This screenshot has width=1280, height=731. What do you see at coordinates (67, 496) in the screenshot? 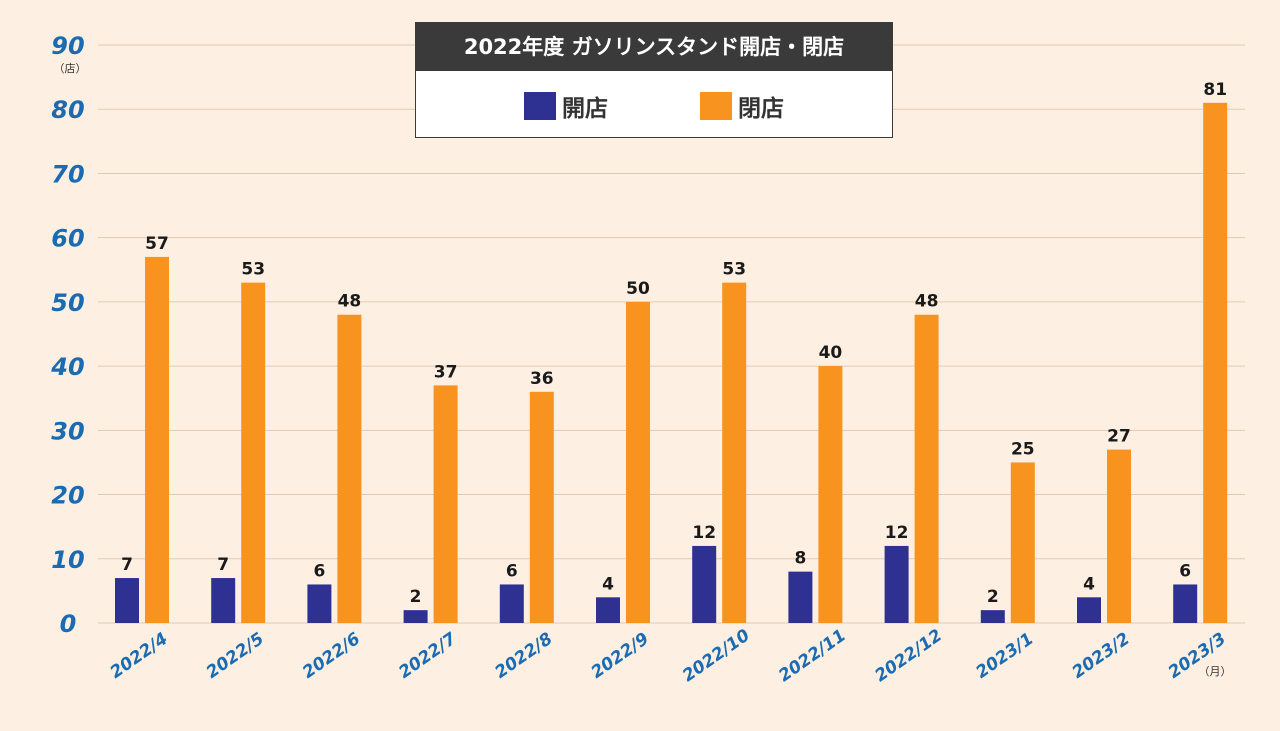
I see `y-tick-label: 20` at bounding box center [67, 496].